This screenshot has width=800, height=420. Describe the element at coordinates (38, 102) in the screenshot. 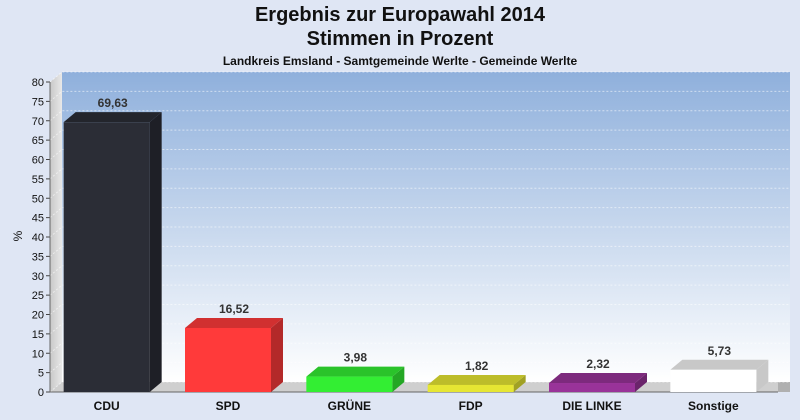

I see `y-tick-label: 75` at that location.